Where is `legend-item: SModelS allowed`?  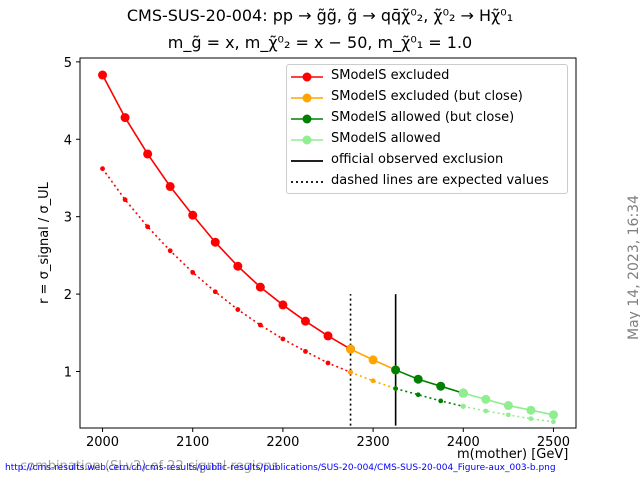 legend-item: SModelS allowed is located at coordinates (427, 140).